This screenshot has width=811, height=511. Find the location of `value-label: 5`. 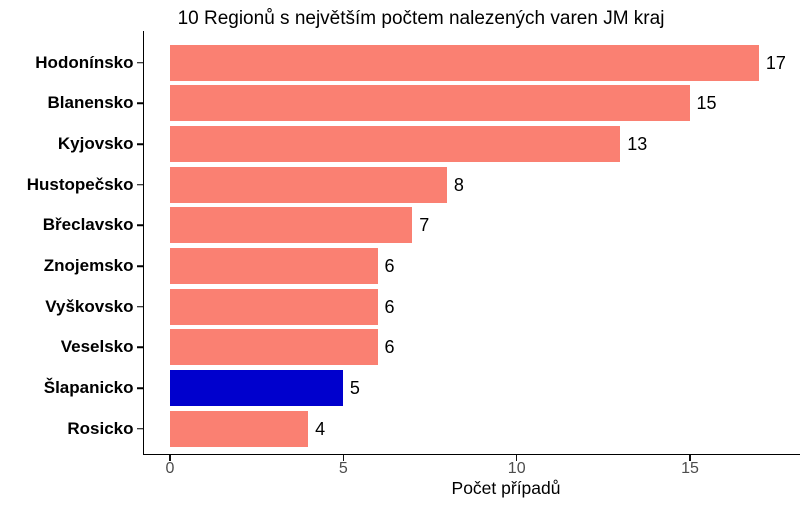

value-label: 5 is located at coordinates (354, 388).